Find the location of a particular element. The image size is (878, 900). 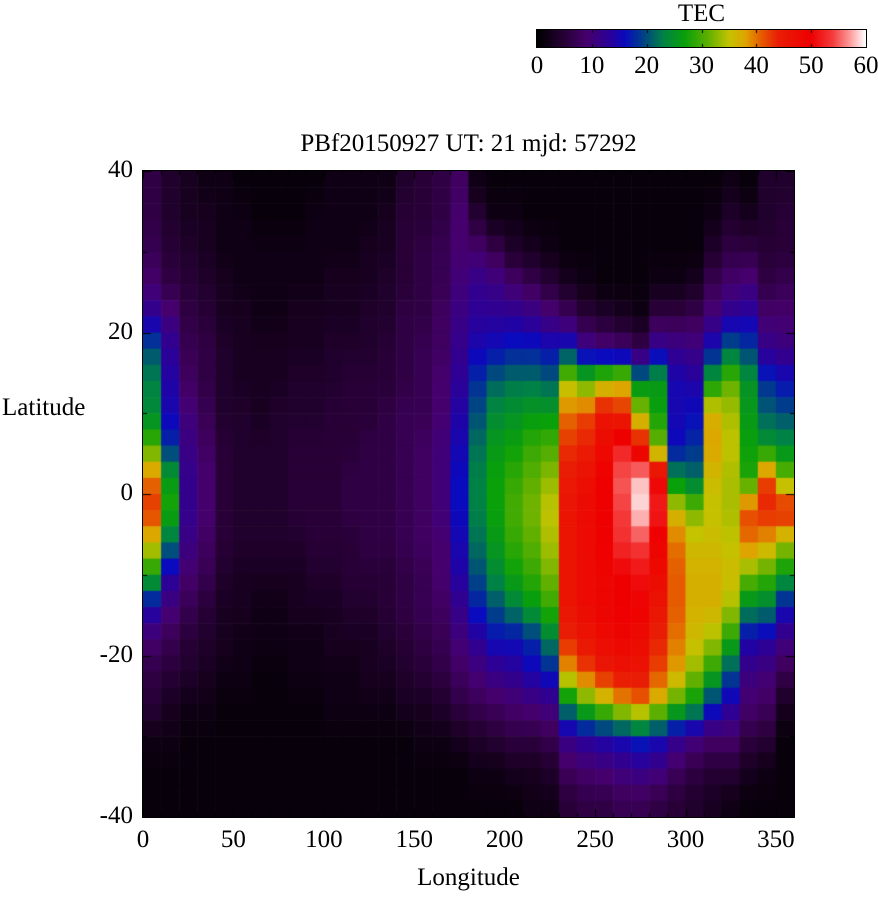

x-tick-label: 250 is located at coordinates (595, 839).